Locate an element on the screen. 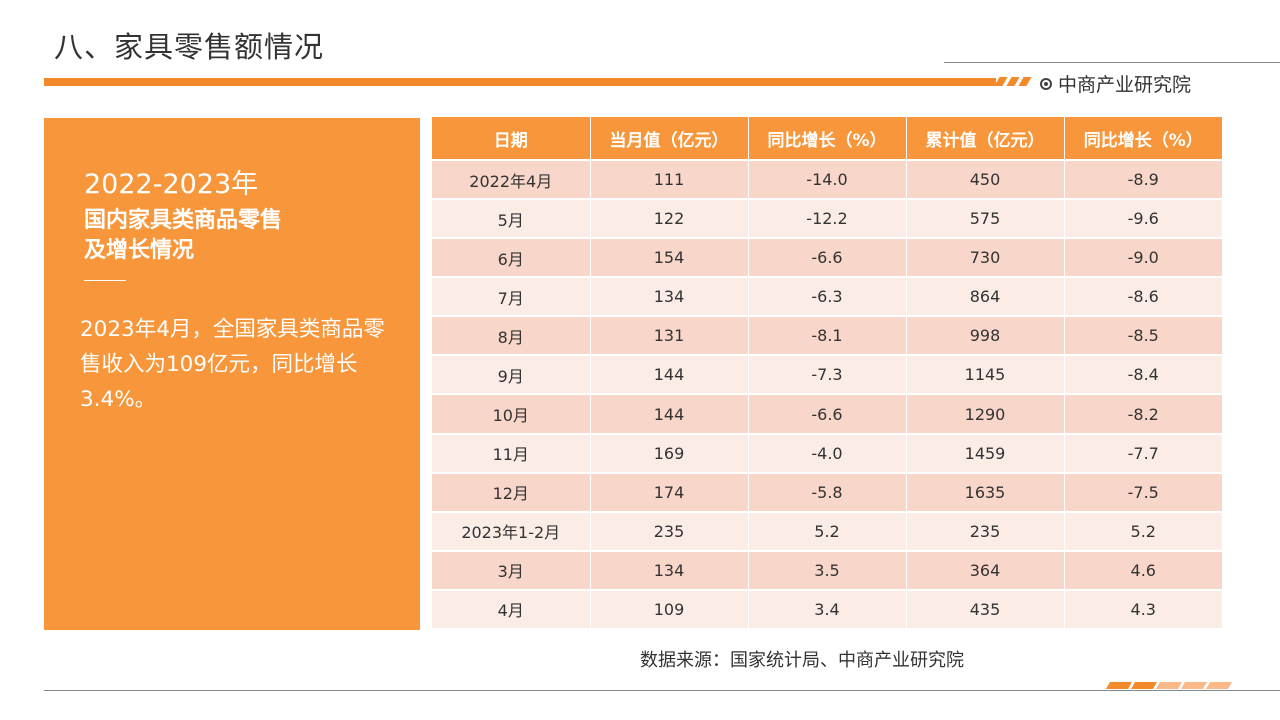  table-cell: 1145 is located at coordinates (985, 375).